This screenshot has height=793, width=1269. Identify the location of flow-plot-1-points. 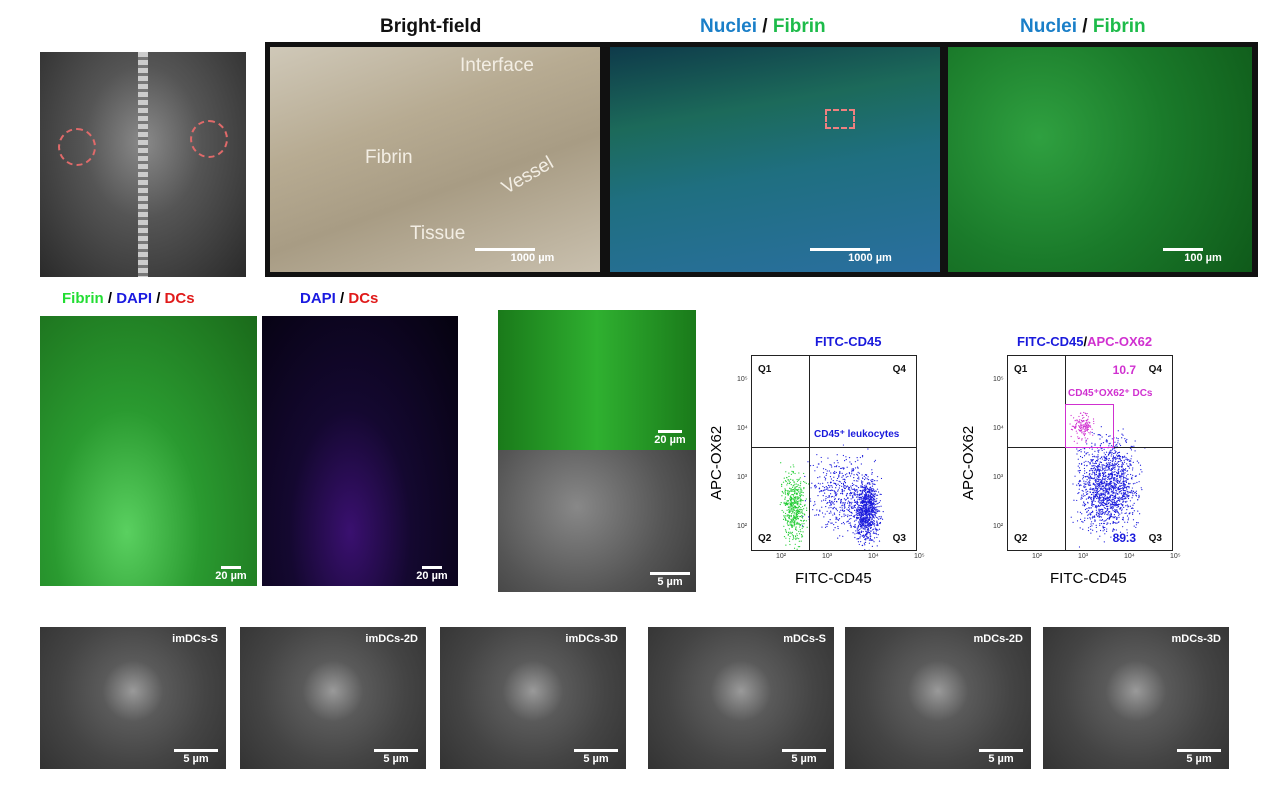
(831, 497).